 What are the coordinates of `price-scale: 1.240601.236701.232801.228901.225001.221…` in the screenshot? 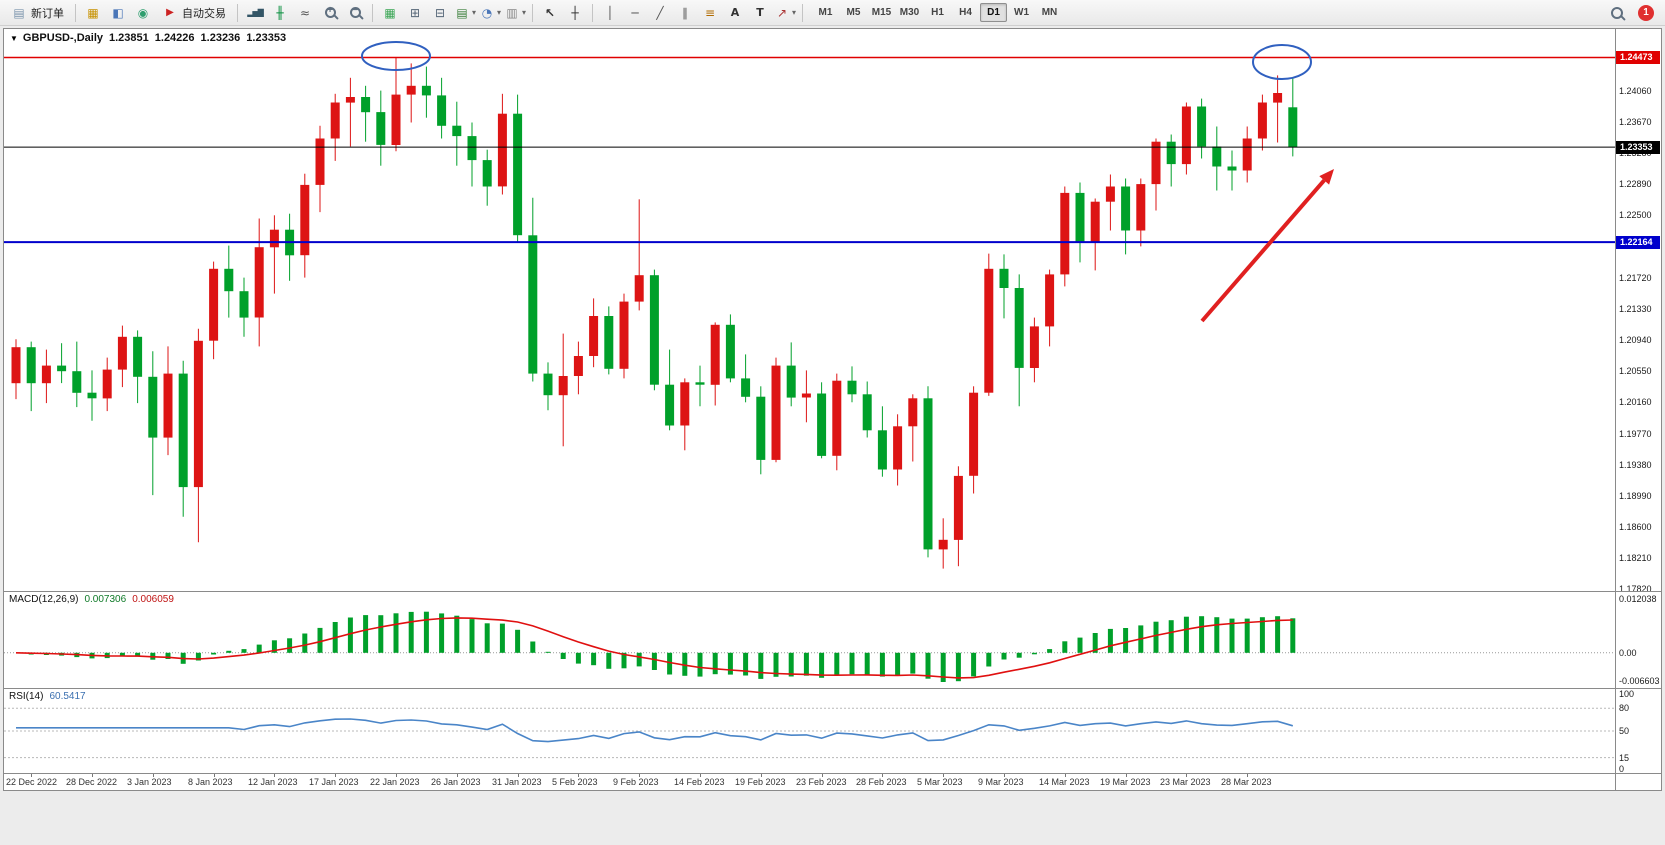 It's located at (1638, 311).